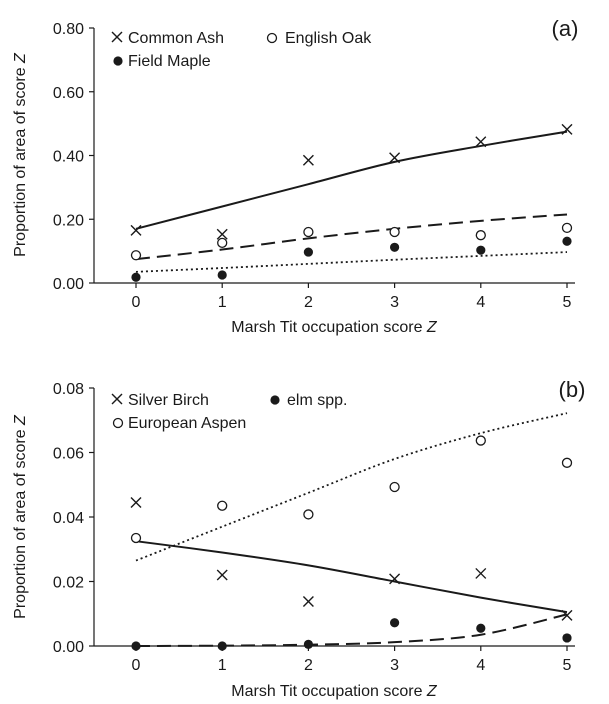  What do you see at coordinates (117, 399) in the screenshot?
I see `legend-marker-silver-birch` at bounding box center [117, 399].